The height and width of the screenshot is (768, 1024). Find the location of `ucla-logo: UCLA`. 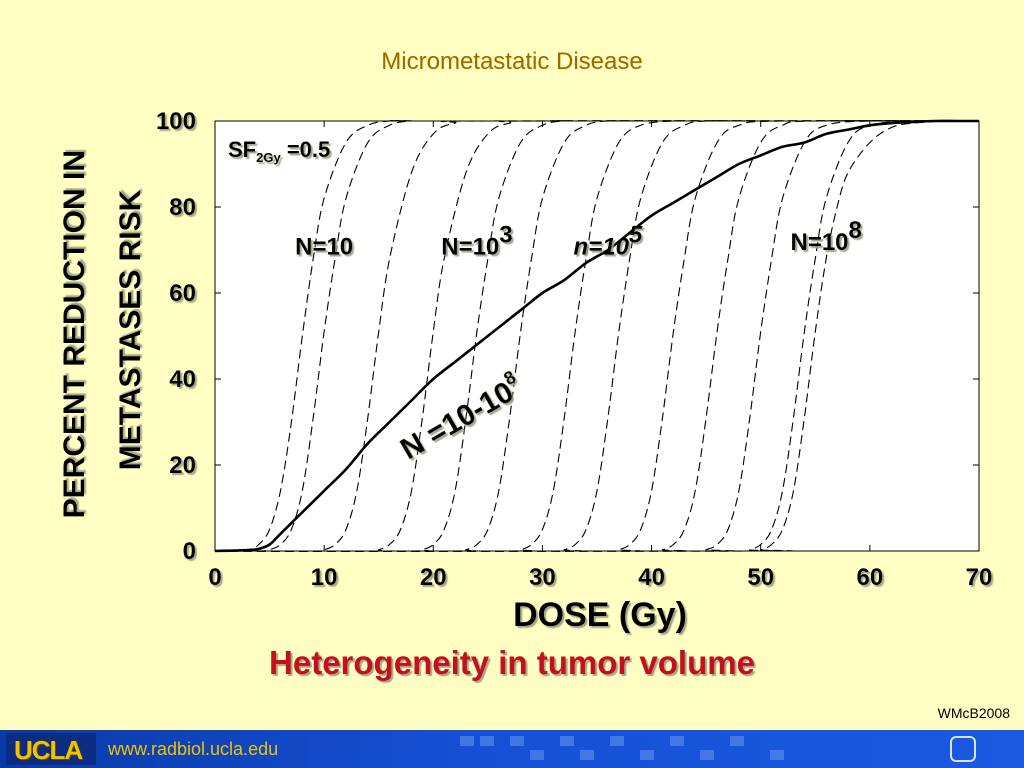

ucla-logo: UCLA is located at coordinates (51, 749).